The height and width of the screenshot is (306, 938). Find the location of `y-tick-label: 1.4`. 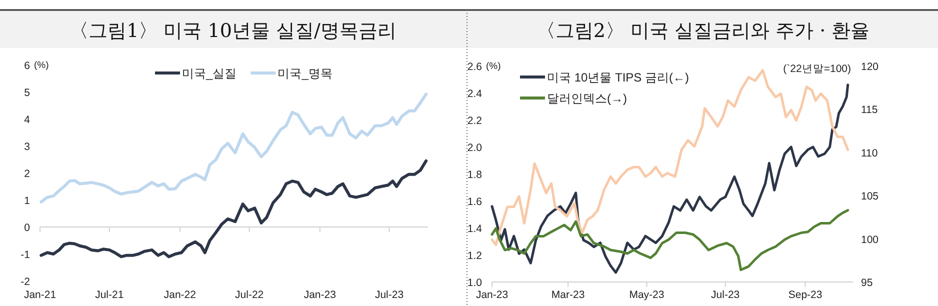

y-tick-label: 1.4 is located at coordinates (474, 229).